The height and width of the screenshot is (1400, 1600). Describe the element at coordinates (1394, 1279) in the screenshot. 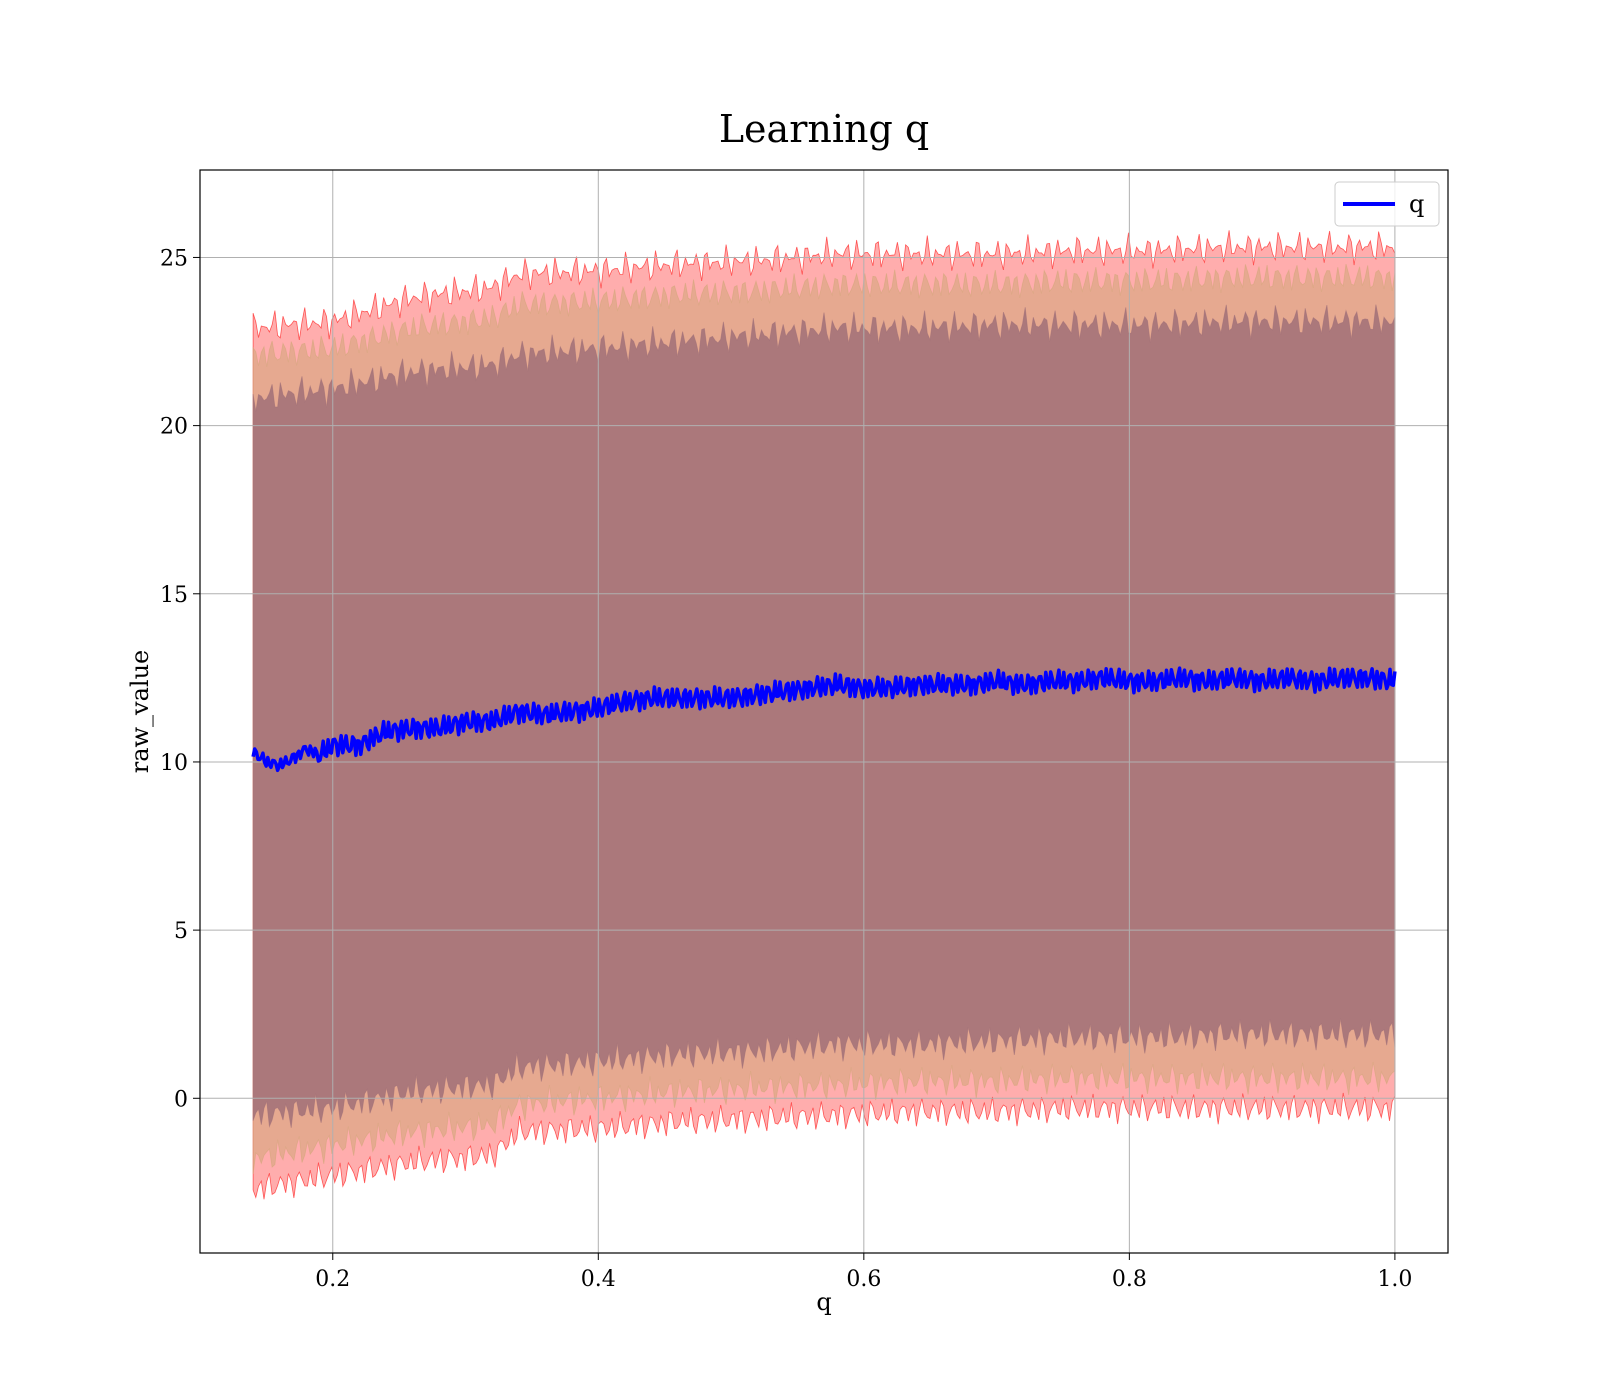

I see `x-tick-label: 1.0` at that location.